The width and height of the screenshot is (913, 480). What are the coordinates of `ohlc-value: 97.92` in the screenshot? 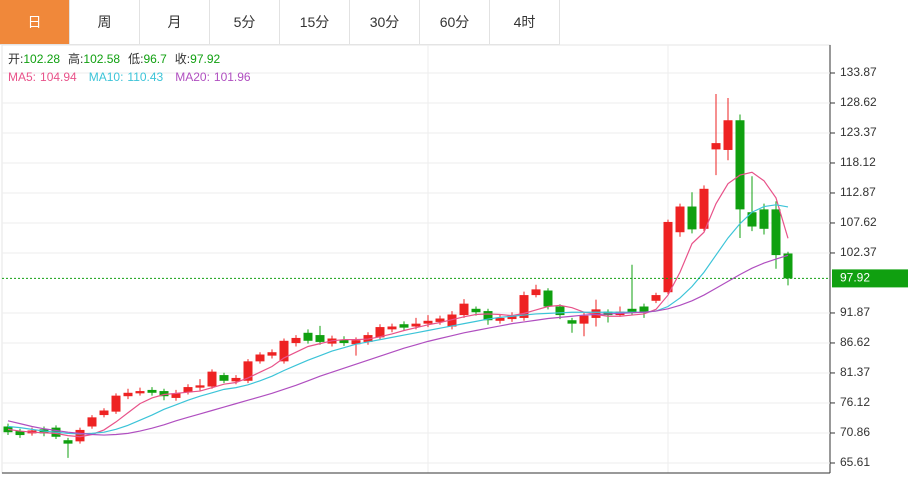 It's located at (205, 59).